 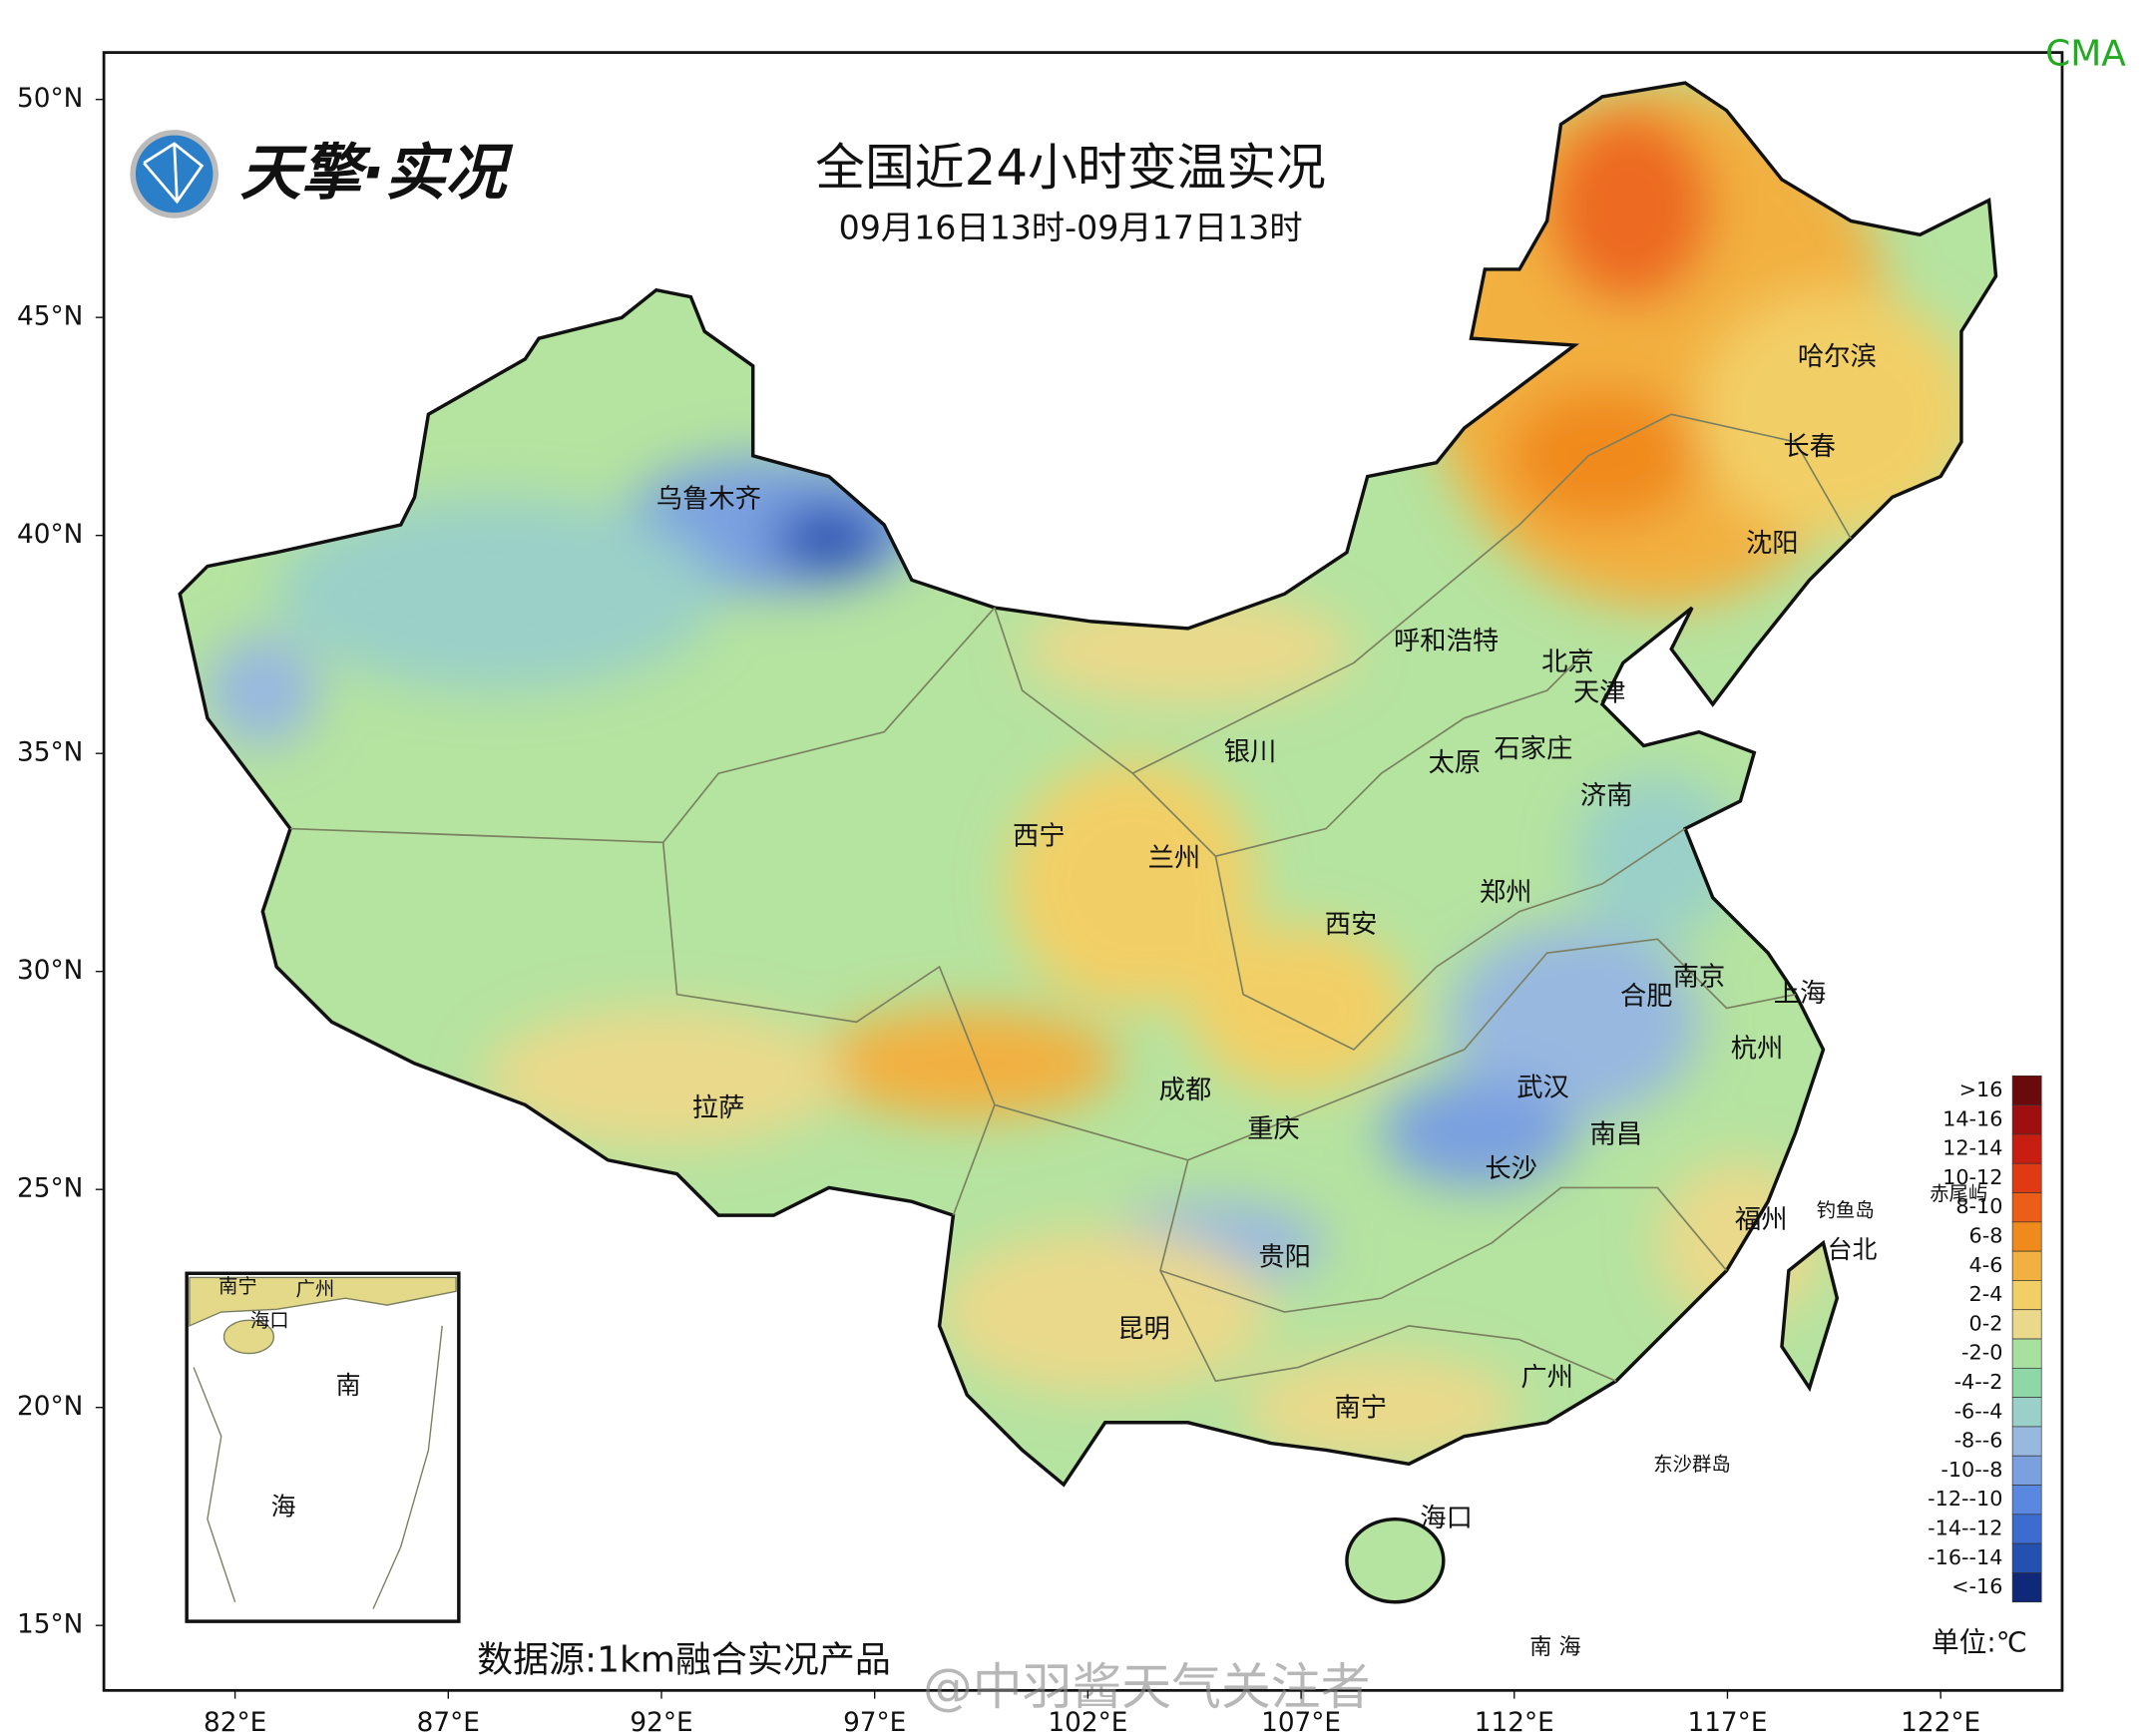 I want to click on city-label: 济南, so click(x=1606, y=796).